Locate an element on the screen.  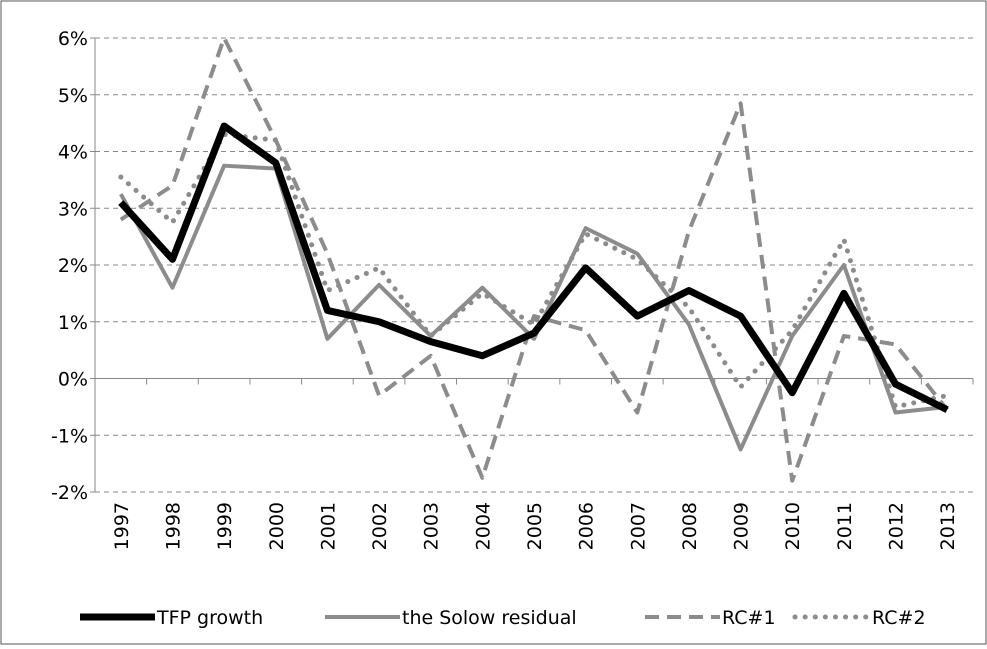
x-tick-label: 2004 is located at coordinates (483, 526).